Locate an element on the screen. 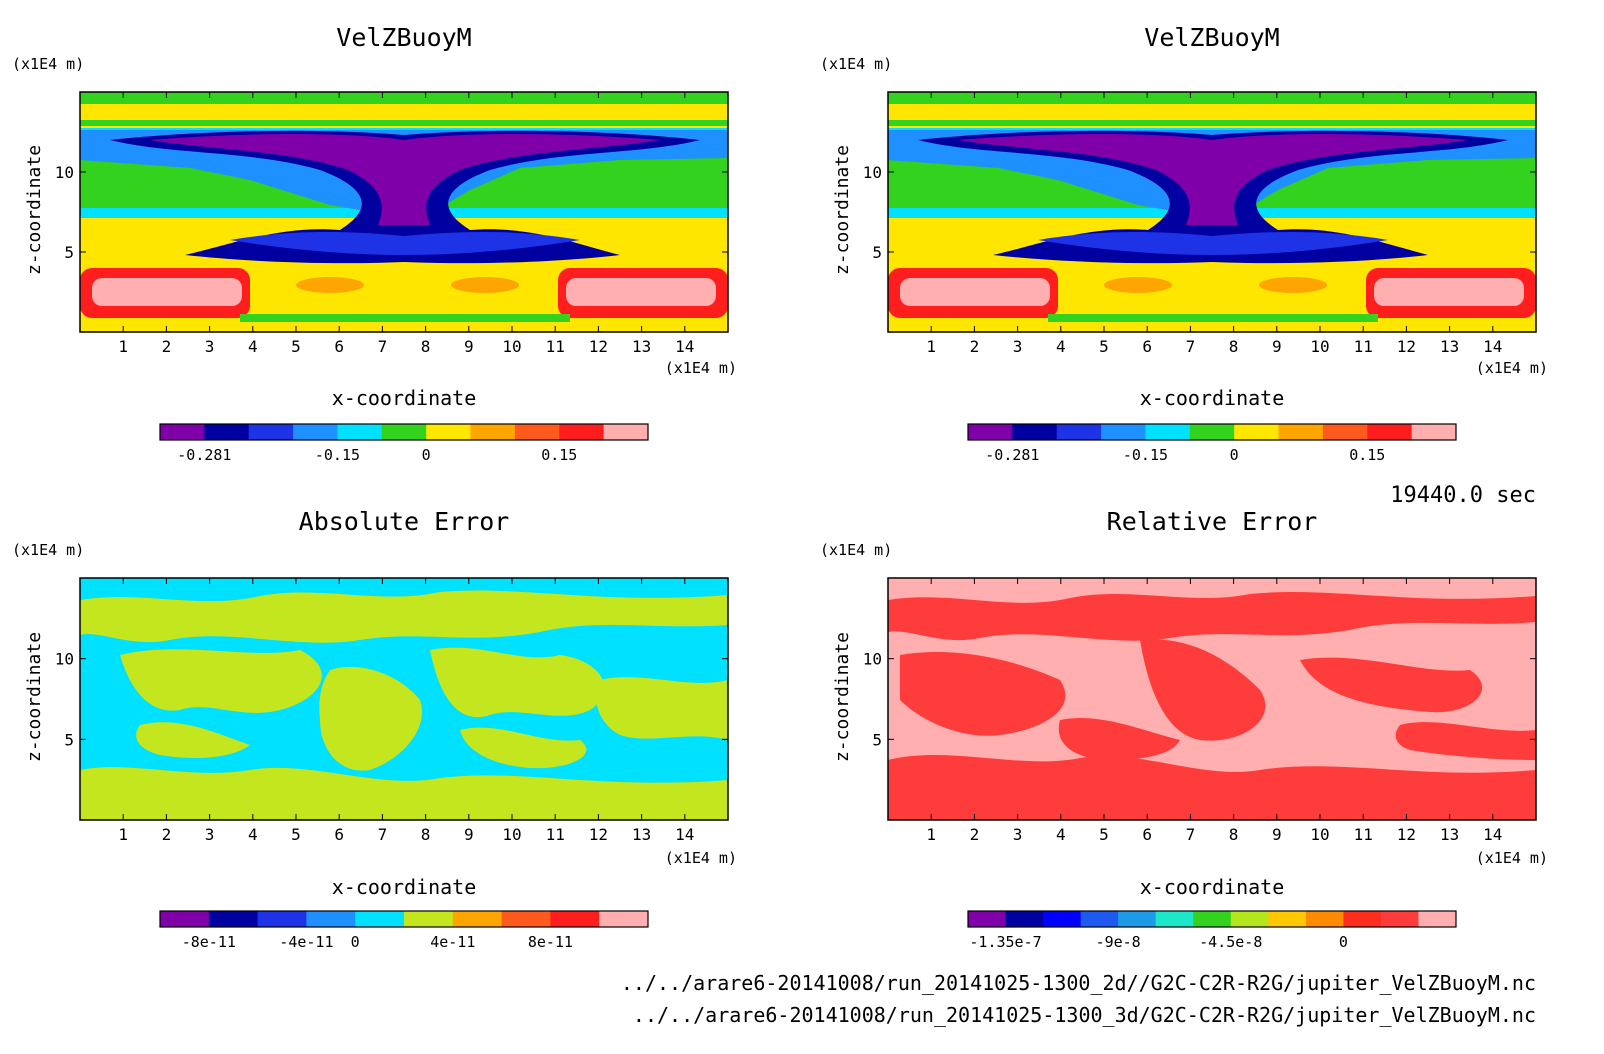 The height and width of the screenshot is (1054, 1604). time-label: 19440.0 sec is located at coordinates (1463, 495).